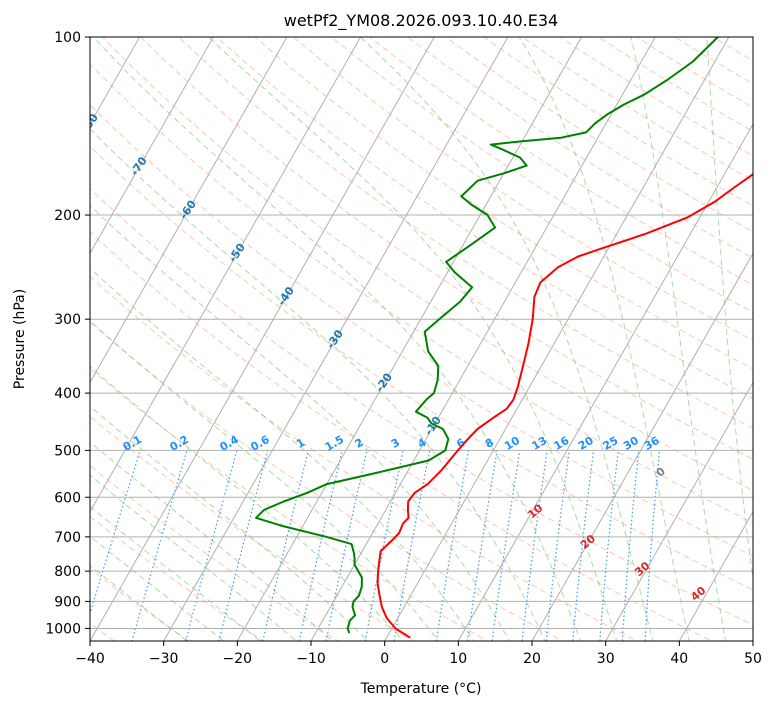 The image size is (775, 708). Describe the element at coordinates (588, 542) in the screenshot. I see `moist-adiabat-label: 20` at that location.